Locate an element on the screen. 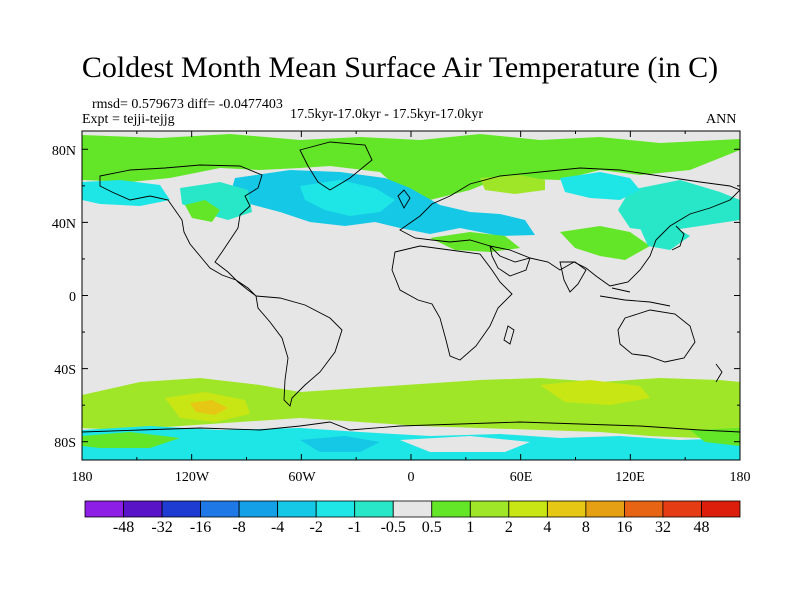 This screenshot has height=600, width=800. colorbar-label: 4 is located at coordinates (547, 527).